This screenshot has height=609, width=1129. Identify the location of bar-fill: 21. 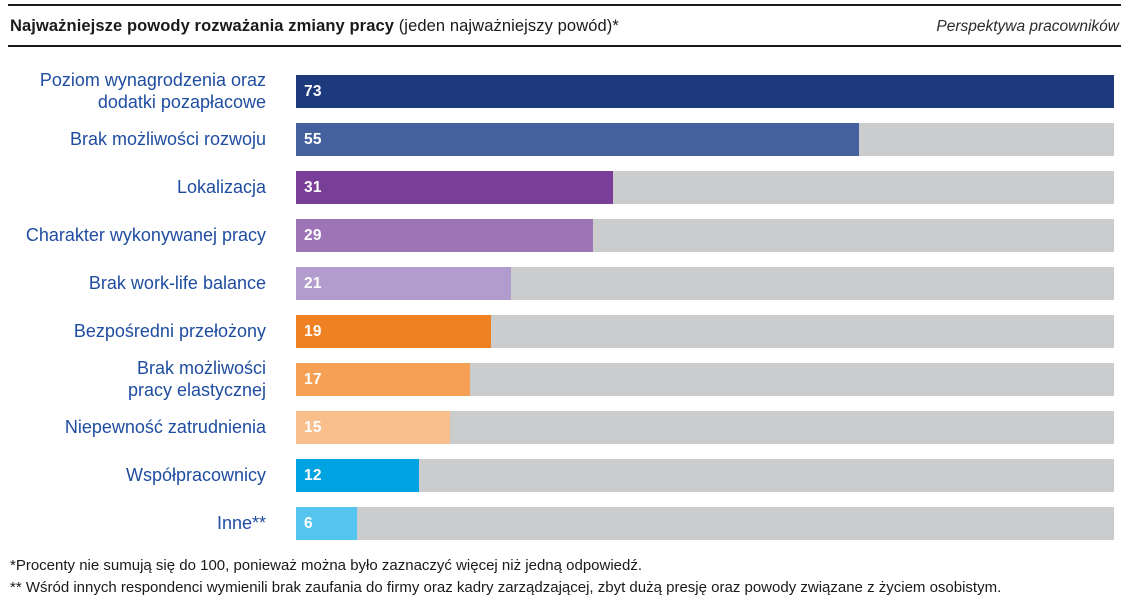
(404, 283).